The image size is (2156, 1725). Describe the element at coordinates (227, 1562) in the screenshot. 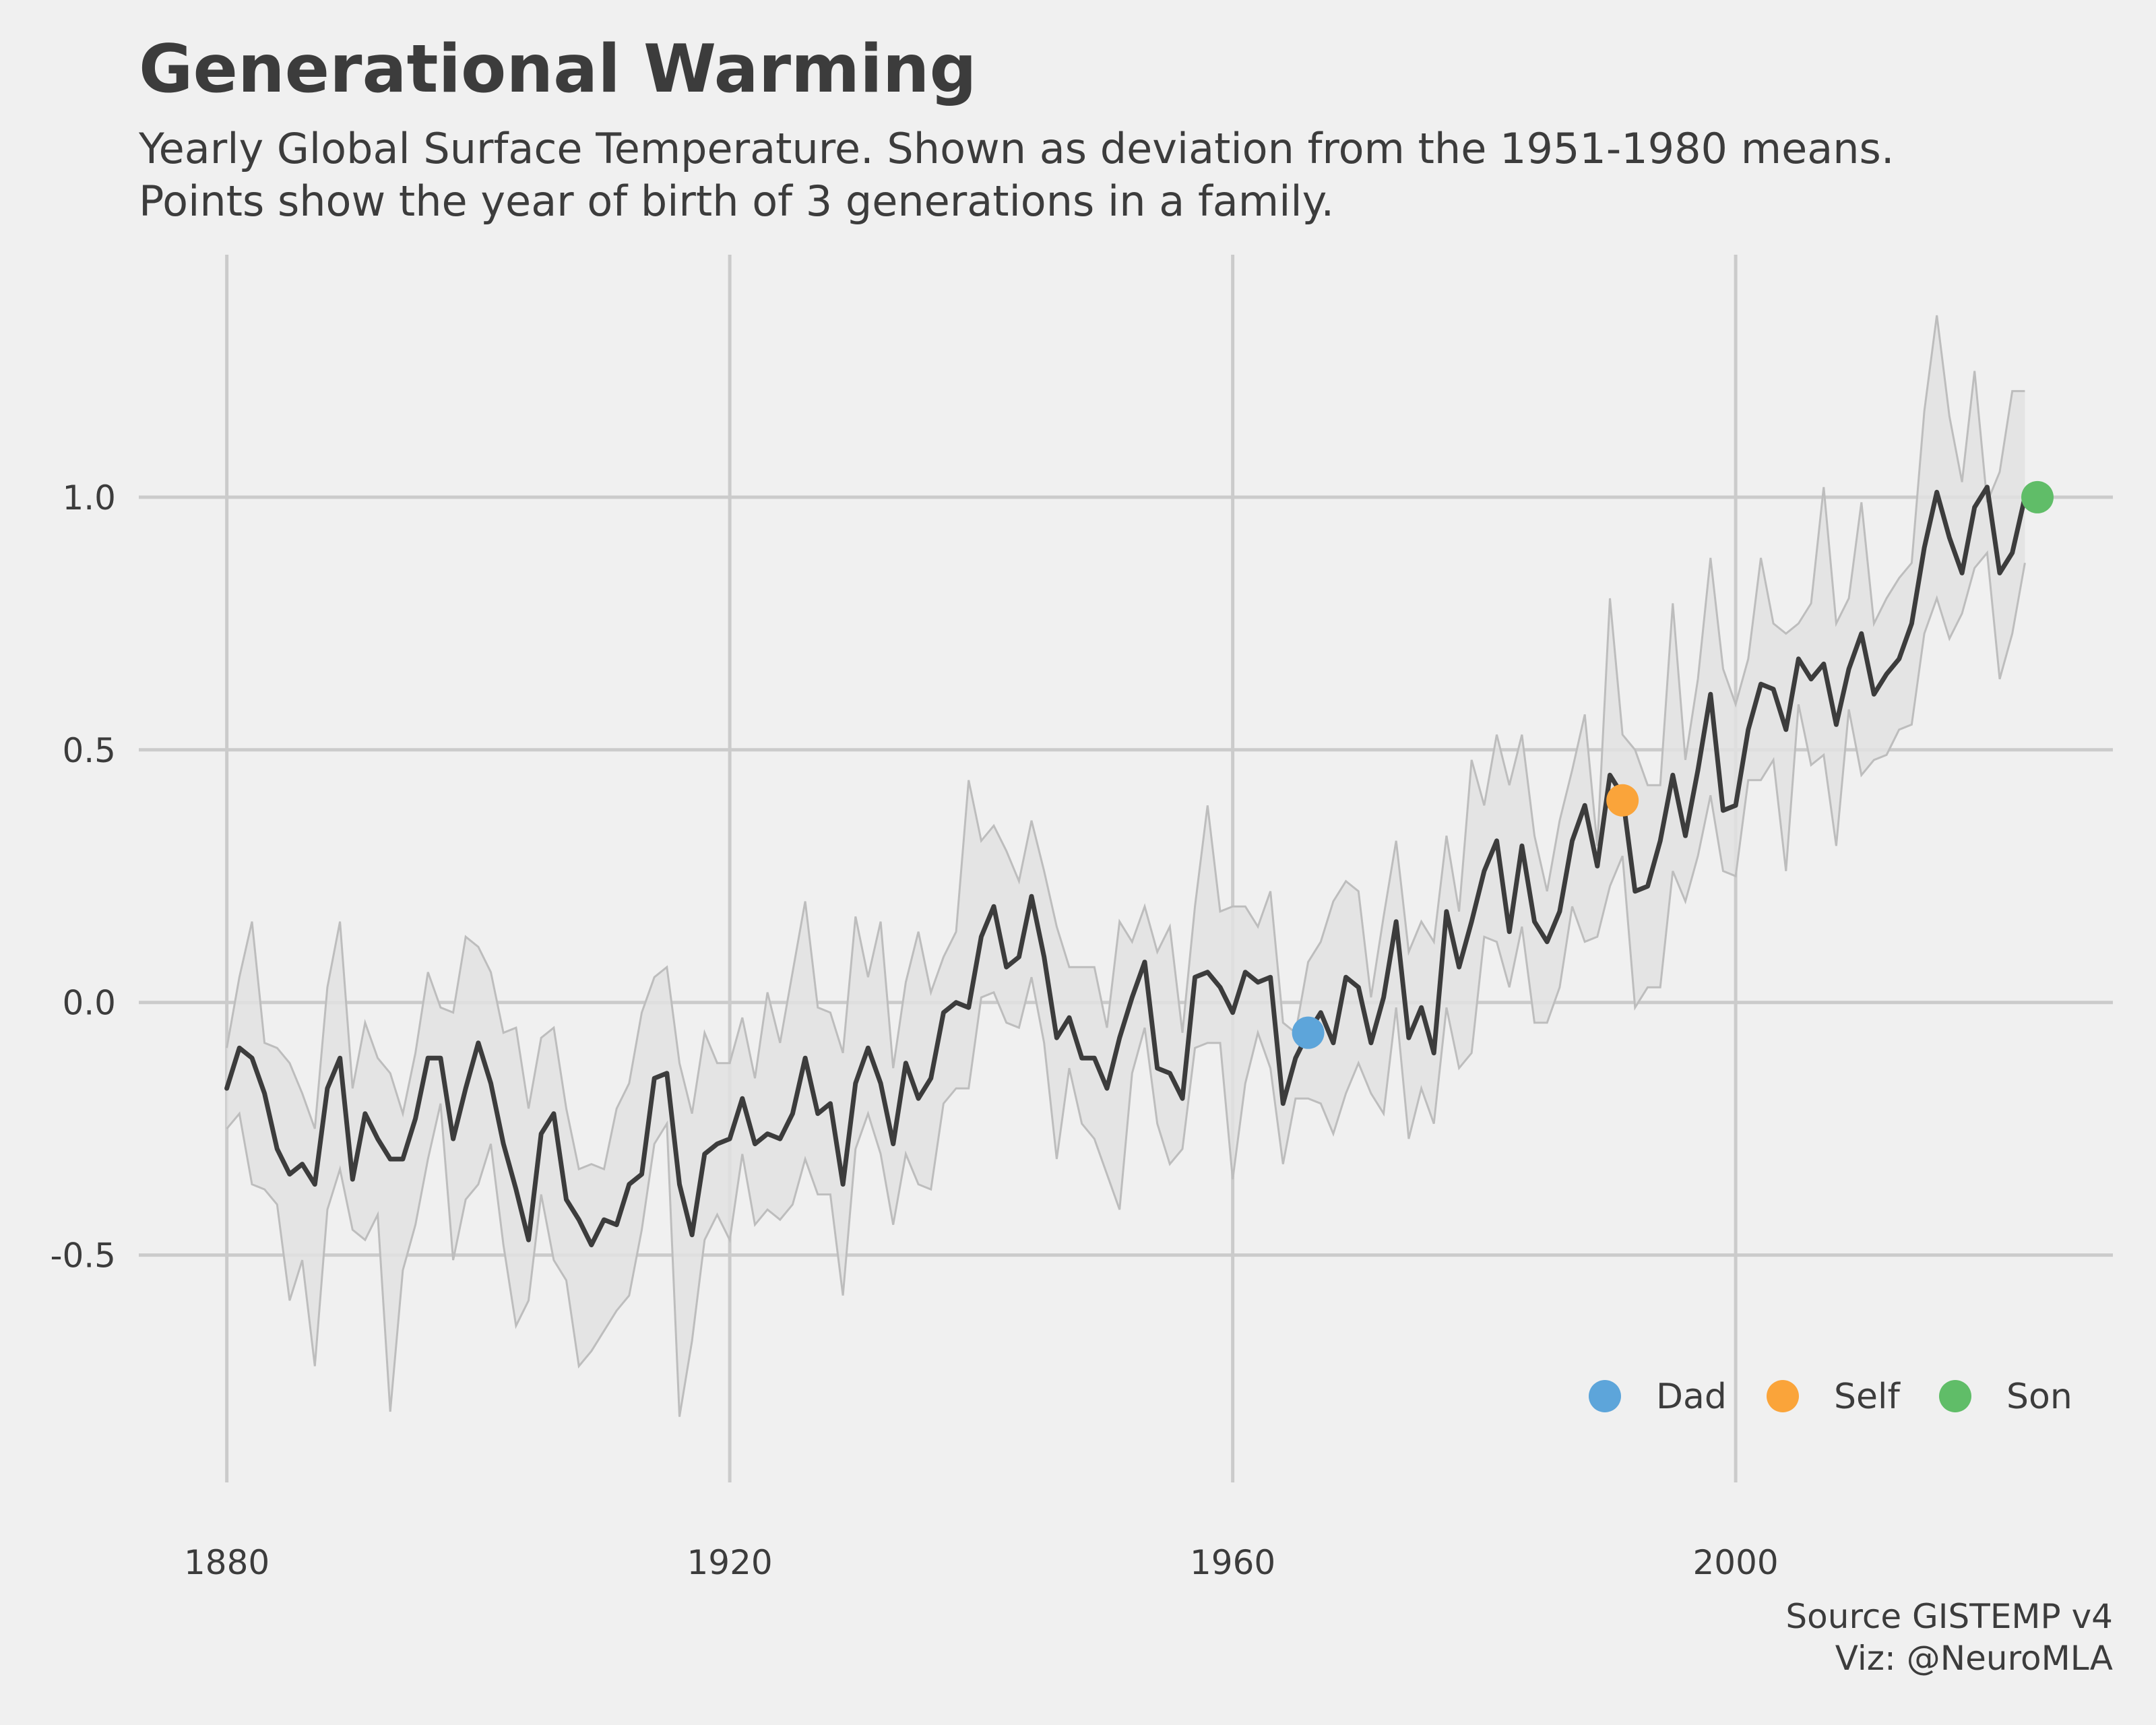

I see `x-tick-label-1880: 1880` at that location.